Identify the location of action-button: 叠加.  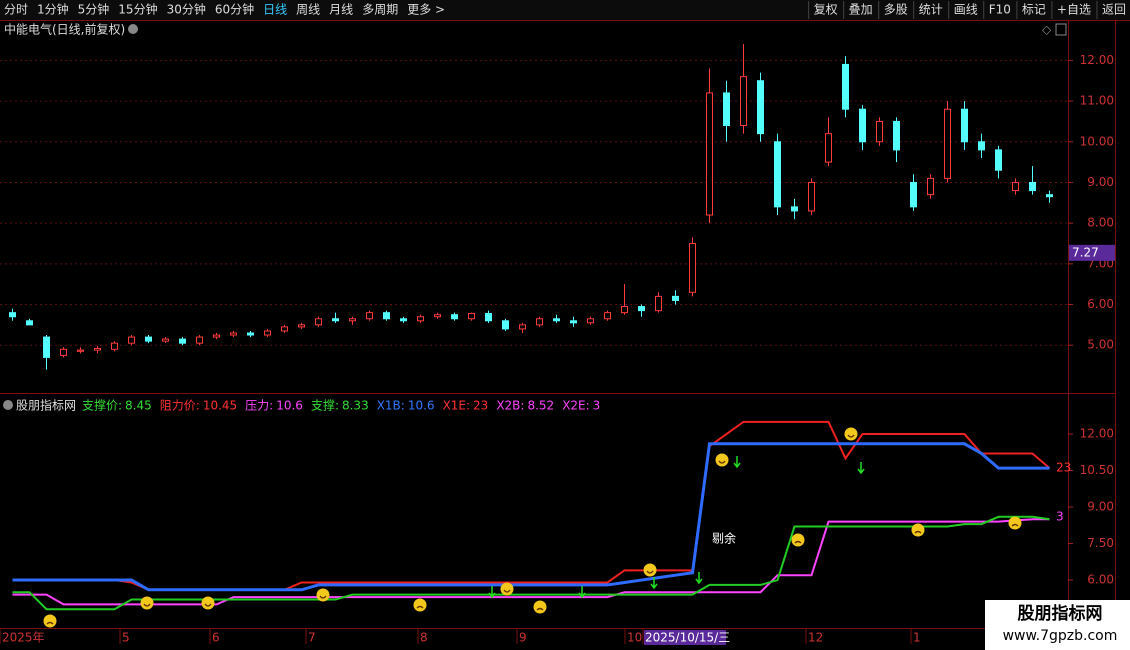
(861, 10).